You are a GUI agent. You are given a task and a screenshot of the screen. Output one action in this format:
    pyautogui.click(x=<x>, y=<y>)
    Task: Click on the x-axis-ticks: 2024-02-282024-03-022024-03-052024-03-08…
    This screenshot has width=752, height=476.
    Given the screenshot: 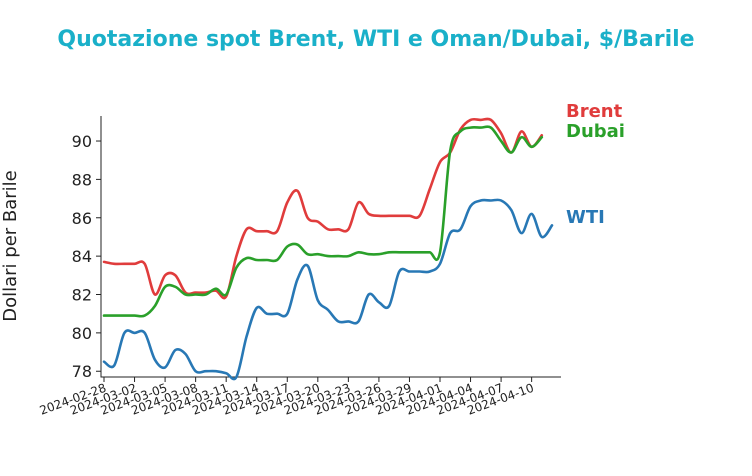 What is the action you would take?
    pyautogui.click(x=287, y=397)
    